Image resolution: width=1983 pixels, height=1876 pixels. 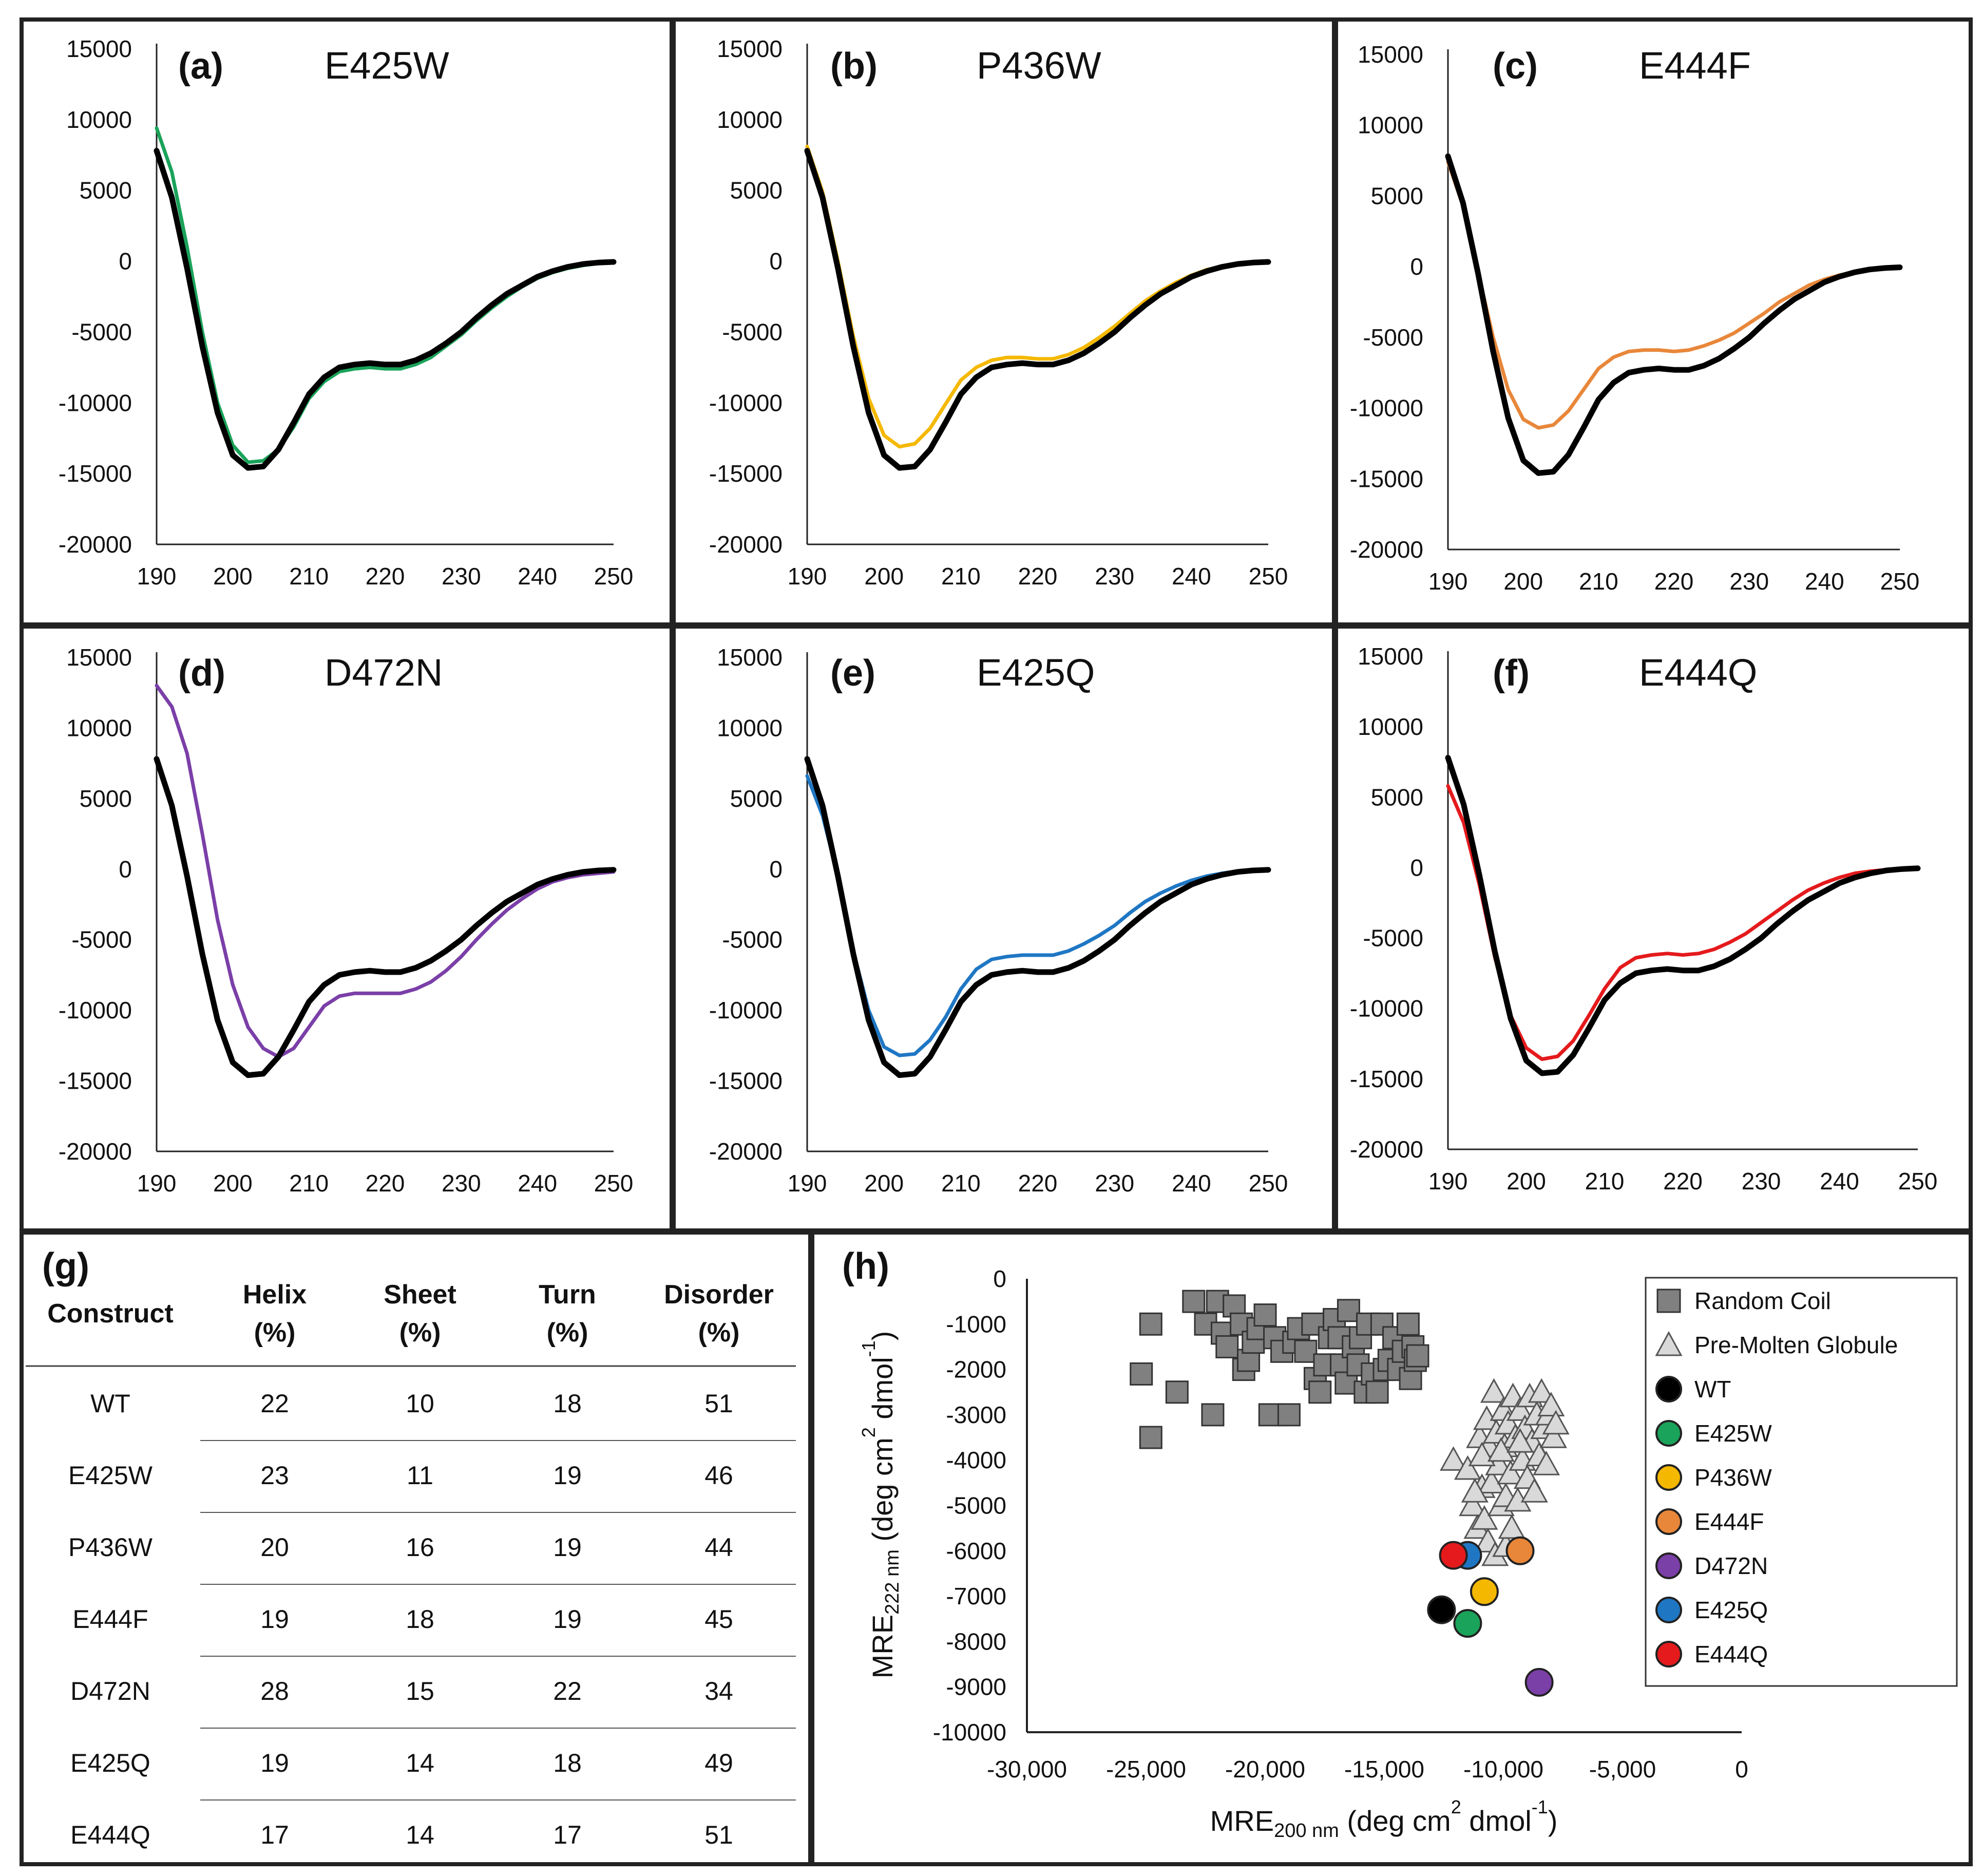 I want to click on panel-letter: (a), so click(x=200, y=66).